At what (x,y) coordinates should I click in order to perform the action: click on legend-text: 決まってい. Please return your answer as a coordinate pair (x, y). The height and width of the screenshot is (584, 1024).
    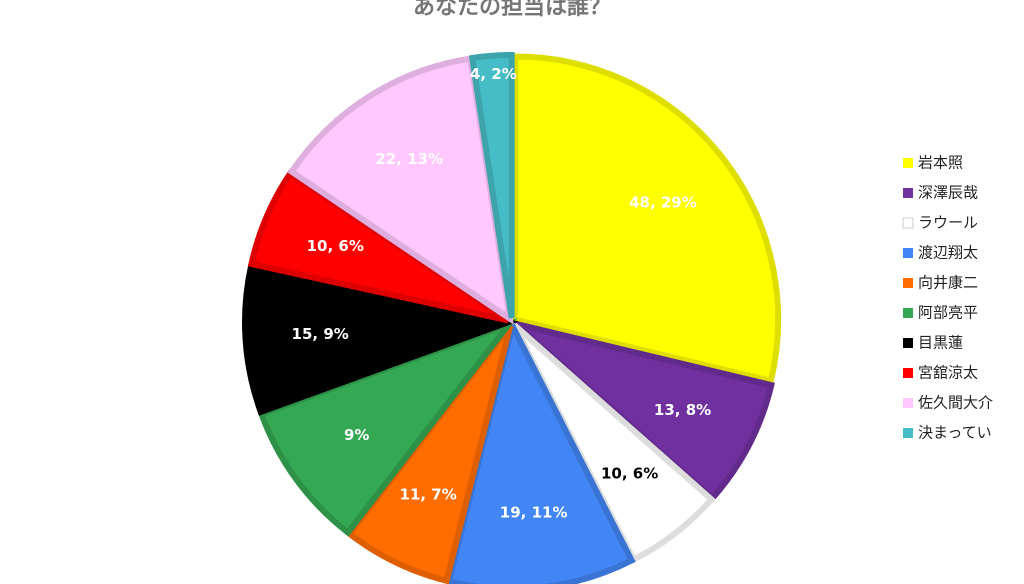
    Looking at the image, I should click on (955, 433).